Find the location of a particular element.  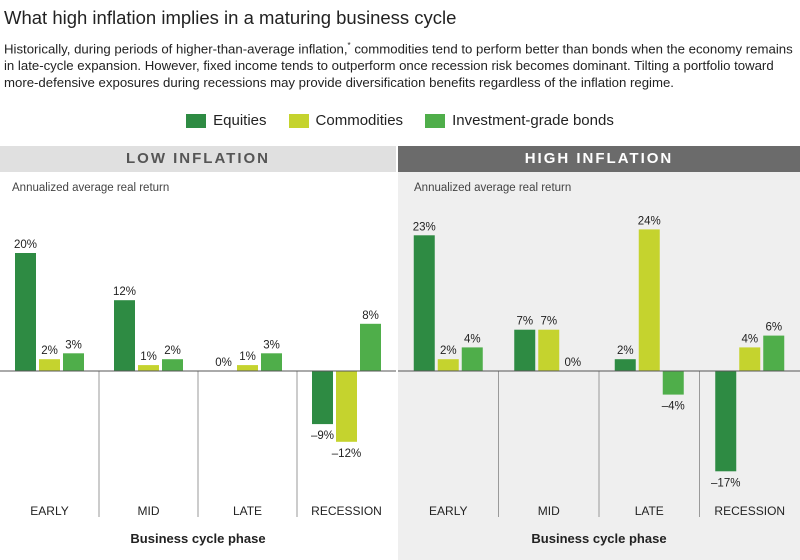

low-inflation-y-label: Annualized average real return is located at coordinates (91, 188).